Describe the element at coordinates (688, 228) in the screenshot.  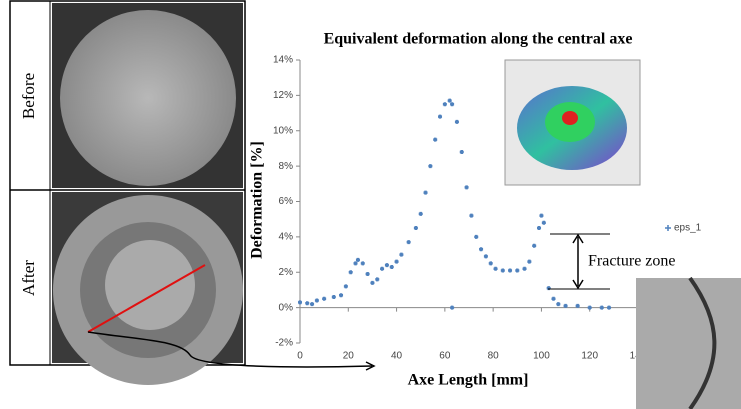
I see `legend-label: eps_1` at that location.